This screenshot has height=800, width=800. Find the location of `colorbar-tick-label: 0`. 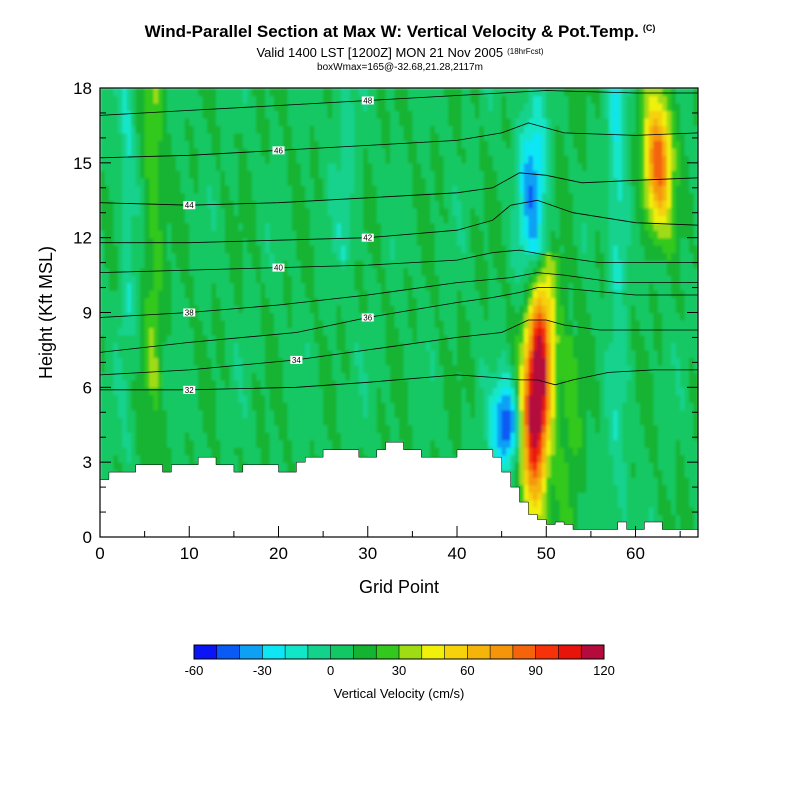

colorbar-tick-label: 0 is located at coordinates (330, 670).